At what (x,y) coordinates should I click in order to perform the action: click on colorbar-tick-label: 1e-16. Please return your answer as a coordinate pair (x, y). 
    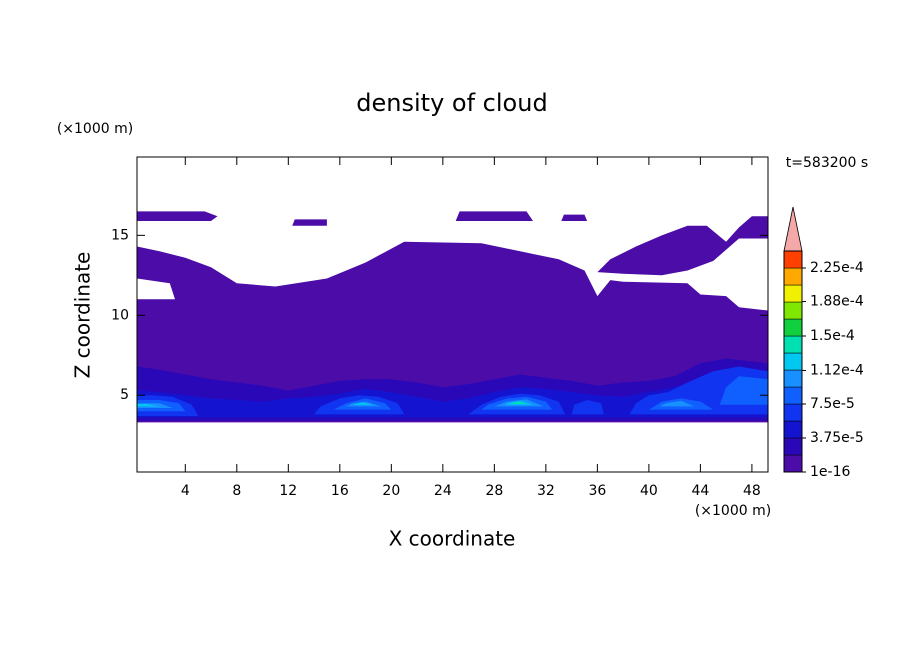
    Looking at the image, I should click on (830, 472).